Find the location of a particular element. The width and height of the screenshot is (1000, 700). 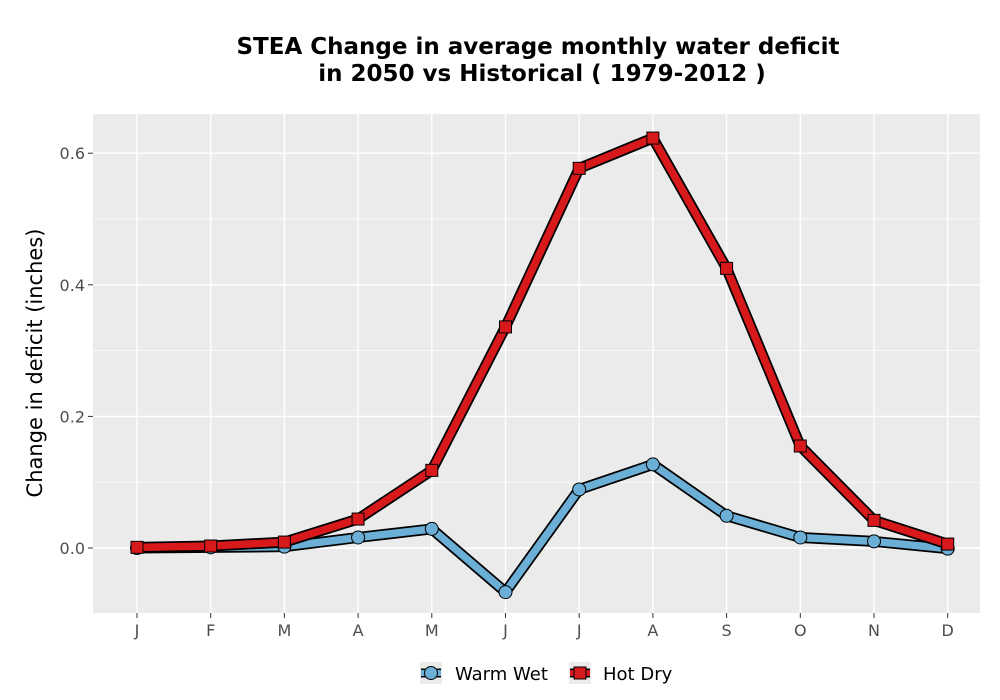

y-axis-title: Change in deficit (inches) is located at coordinates (35, 363).